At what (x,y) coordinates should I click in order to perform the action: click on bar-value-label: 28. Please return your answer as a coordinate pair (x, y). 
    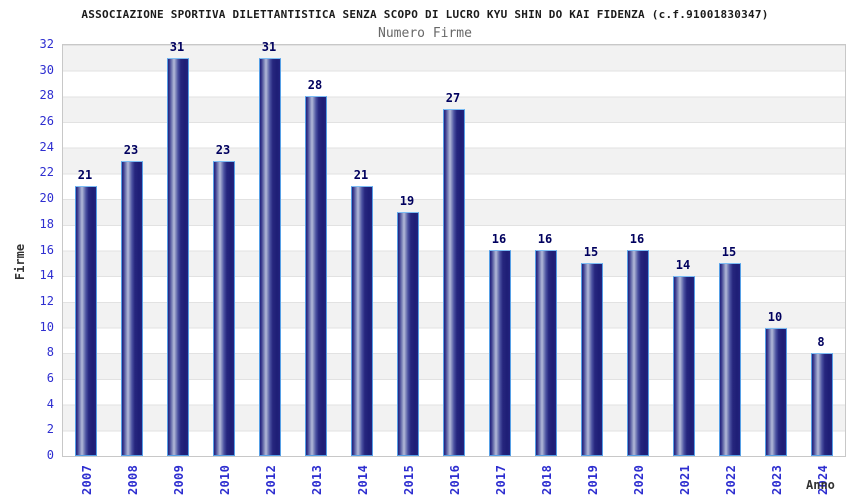
    Looking at the image, I should click on (315, 85).